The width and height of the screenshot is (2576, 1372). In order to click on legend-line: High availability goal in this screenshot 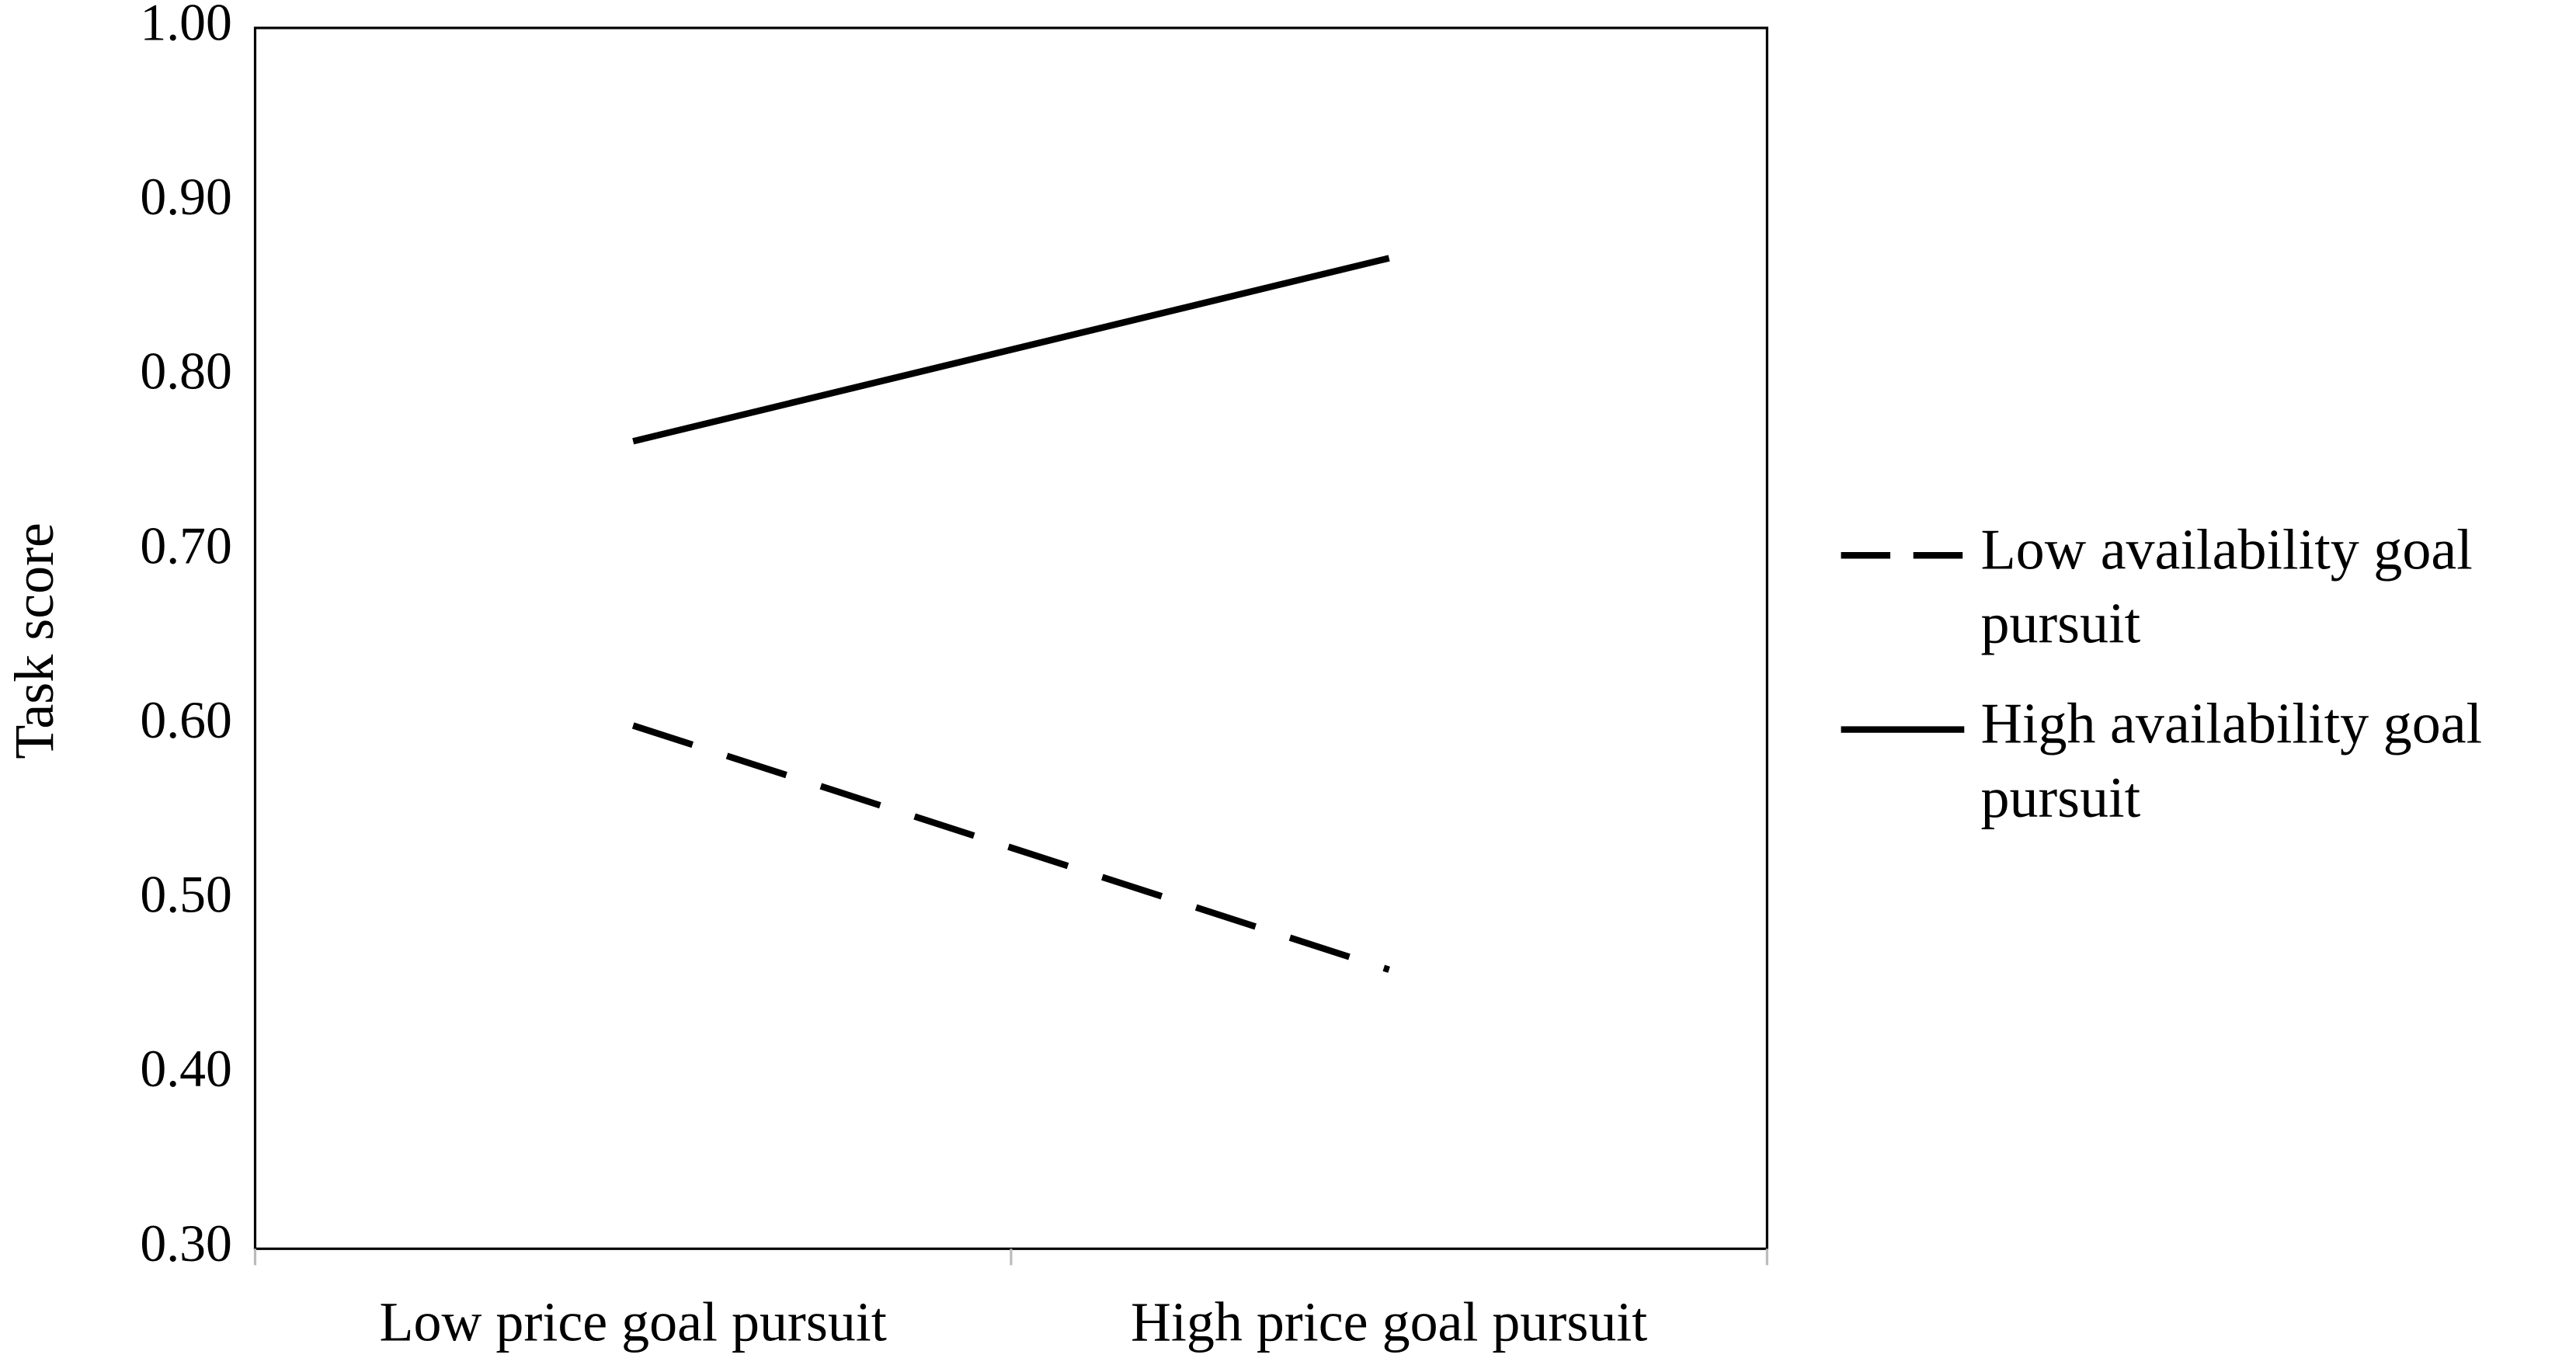, I will do `click(2231, 724)`.